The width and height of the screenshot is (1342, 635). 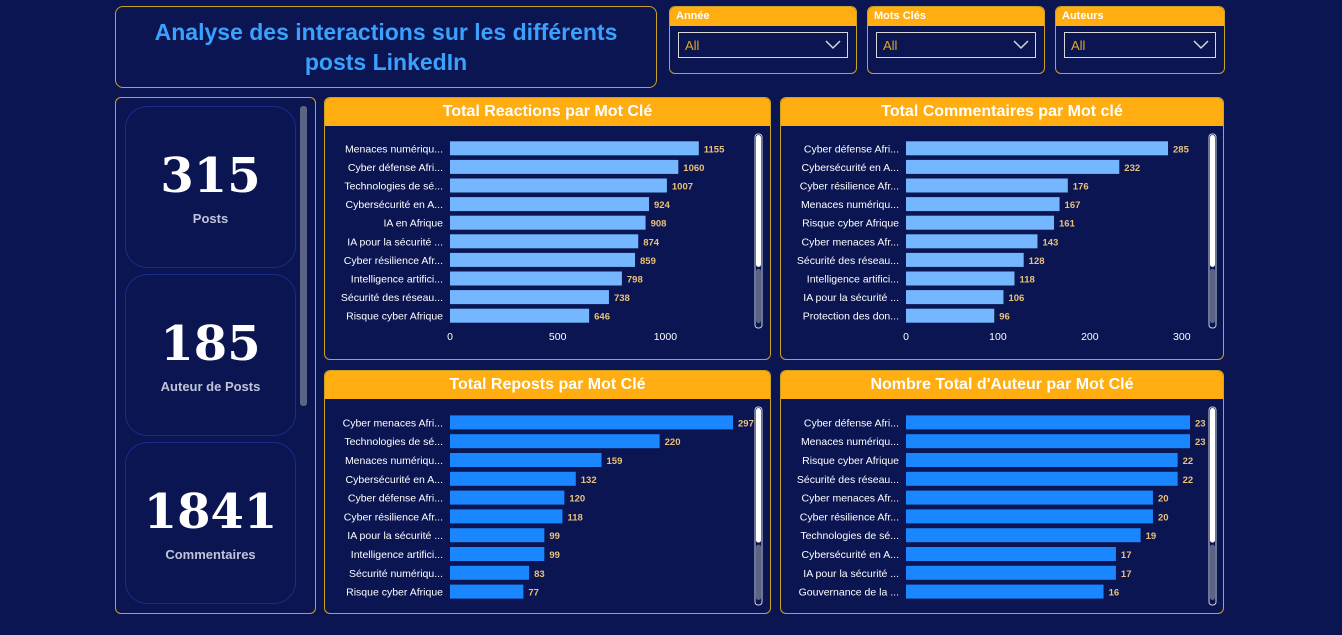 What do you see at coordinates (1002, 112) in the screenshot?
I see `chart-title-commentaires: Total Commentaires par Mot clé` at bounding box center [1002, 112].